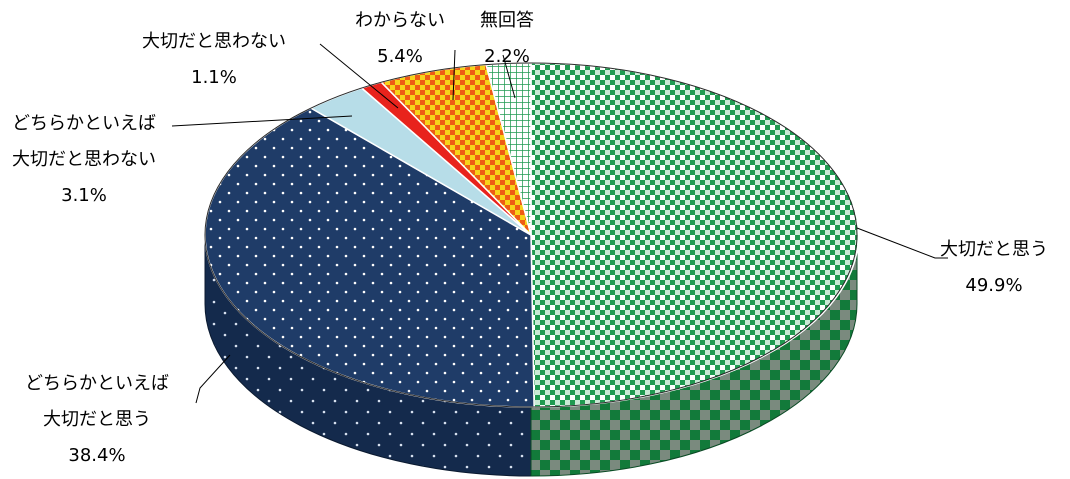 The image size is (1070, 479). I want to click on leader-line-dochira-omowanai, so click(262, 121).